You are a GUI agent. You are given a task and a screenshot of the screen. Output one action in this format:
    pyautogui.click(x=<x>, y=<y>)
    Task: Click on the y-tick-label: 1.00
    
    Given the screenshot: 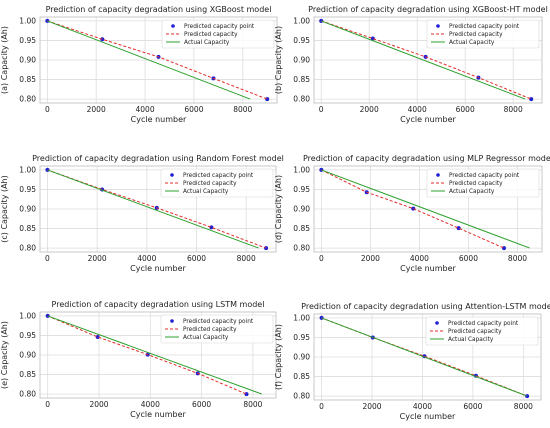 What is the action you would take?
    pyautogui.click(x=27, y=21)
    